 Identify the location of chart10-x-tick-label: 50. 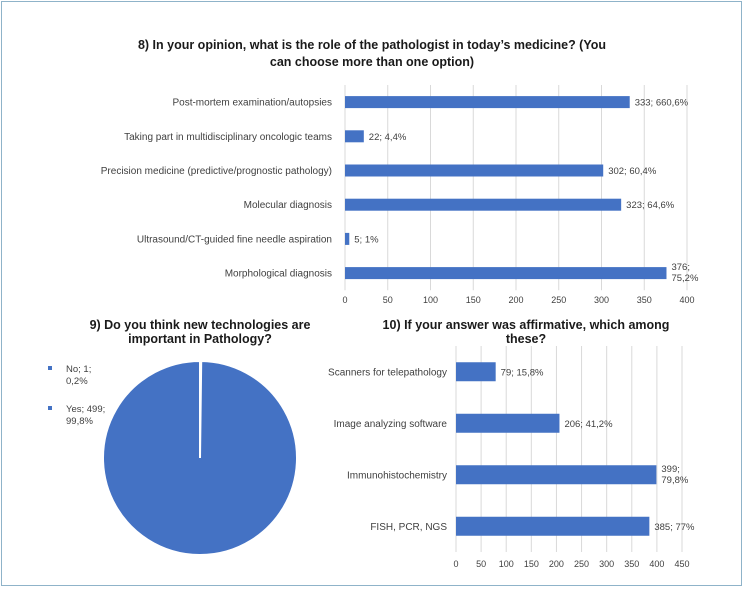
(481, 564).